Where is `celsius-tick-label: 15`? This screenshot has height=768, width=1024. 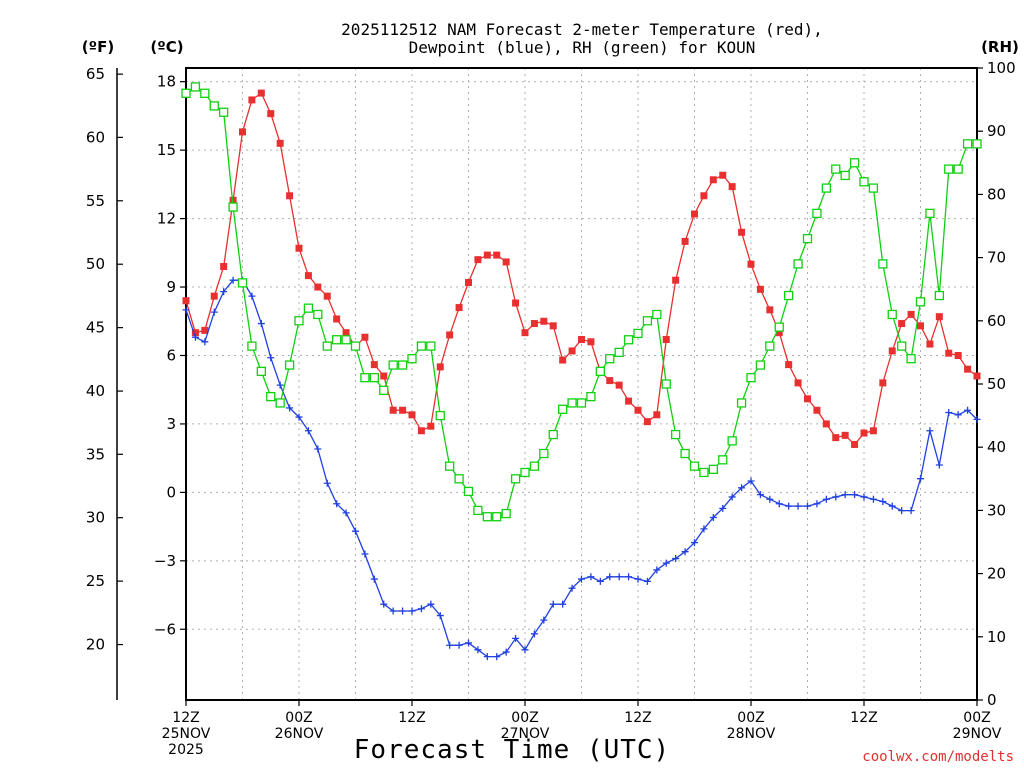 celsius-tick-label: 15 is located at coordinates (166, 150).